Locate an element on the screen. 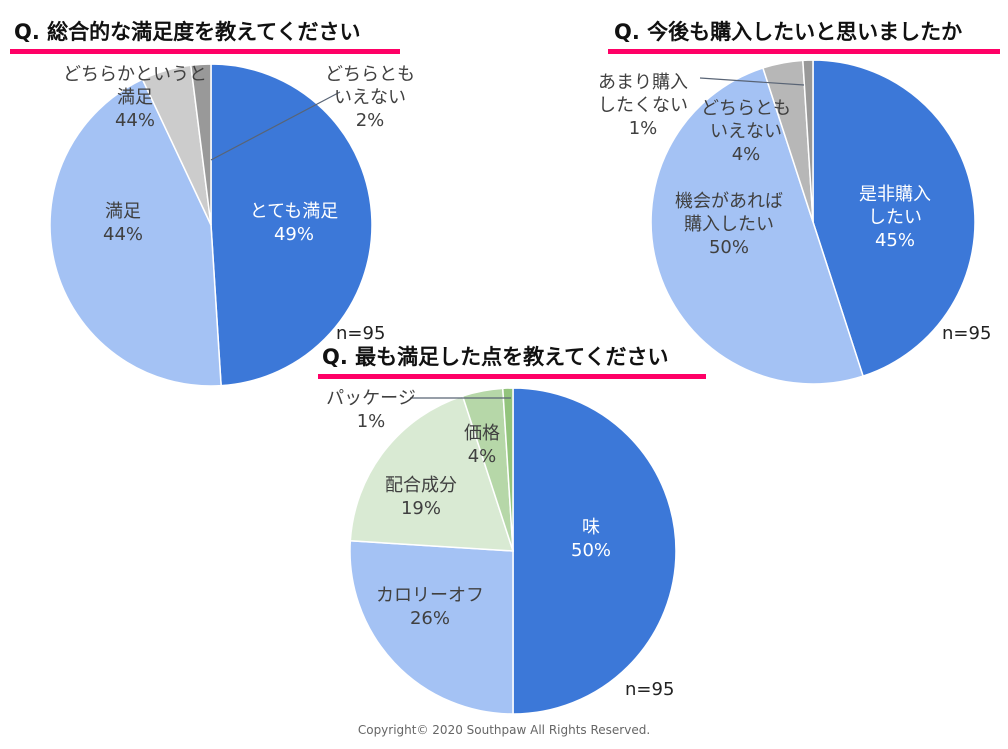  c1-label-somewhat: どちらかというと 満足 44% is located at coordinates (135, 97).